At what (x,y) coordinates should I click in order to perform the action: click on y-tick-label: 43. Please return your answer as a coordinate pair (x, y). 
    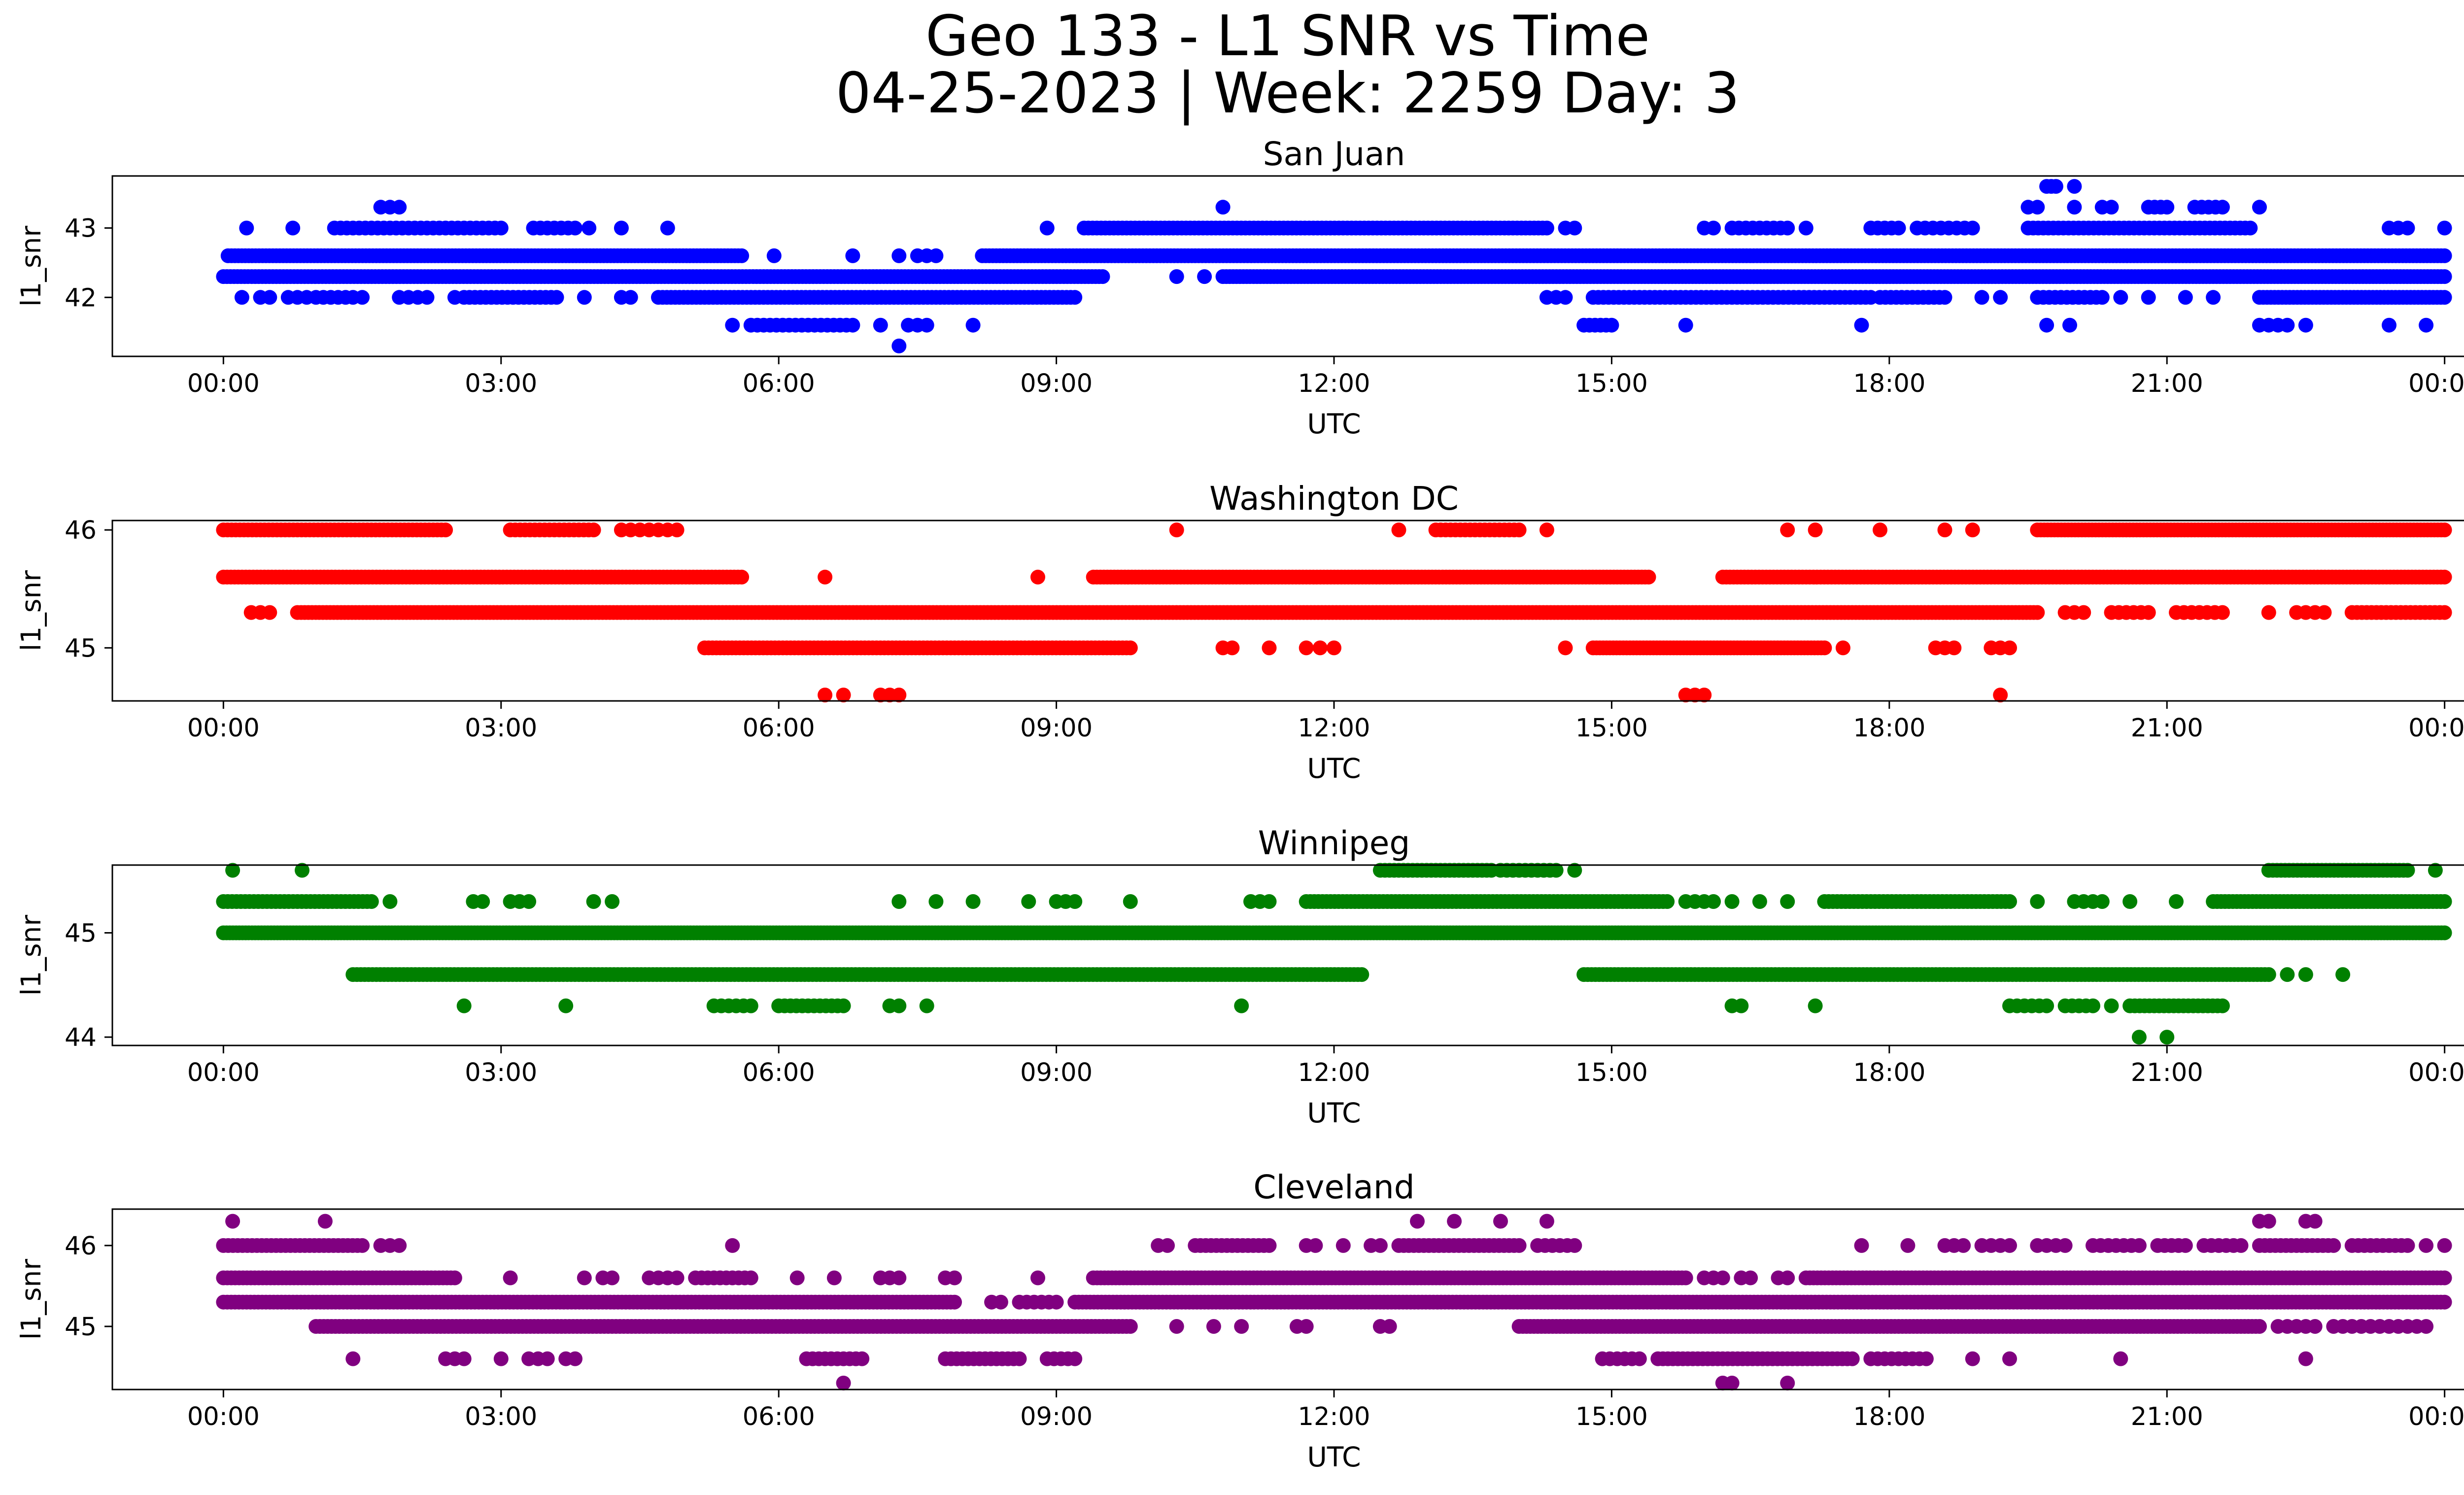
    Looking at the image, I should click on (81, 228).